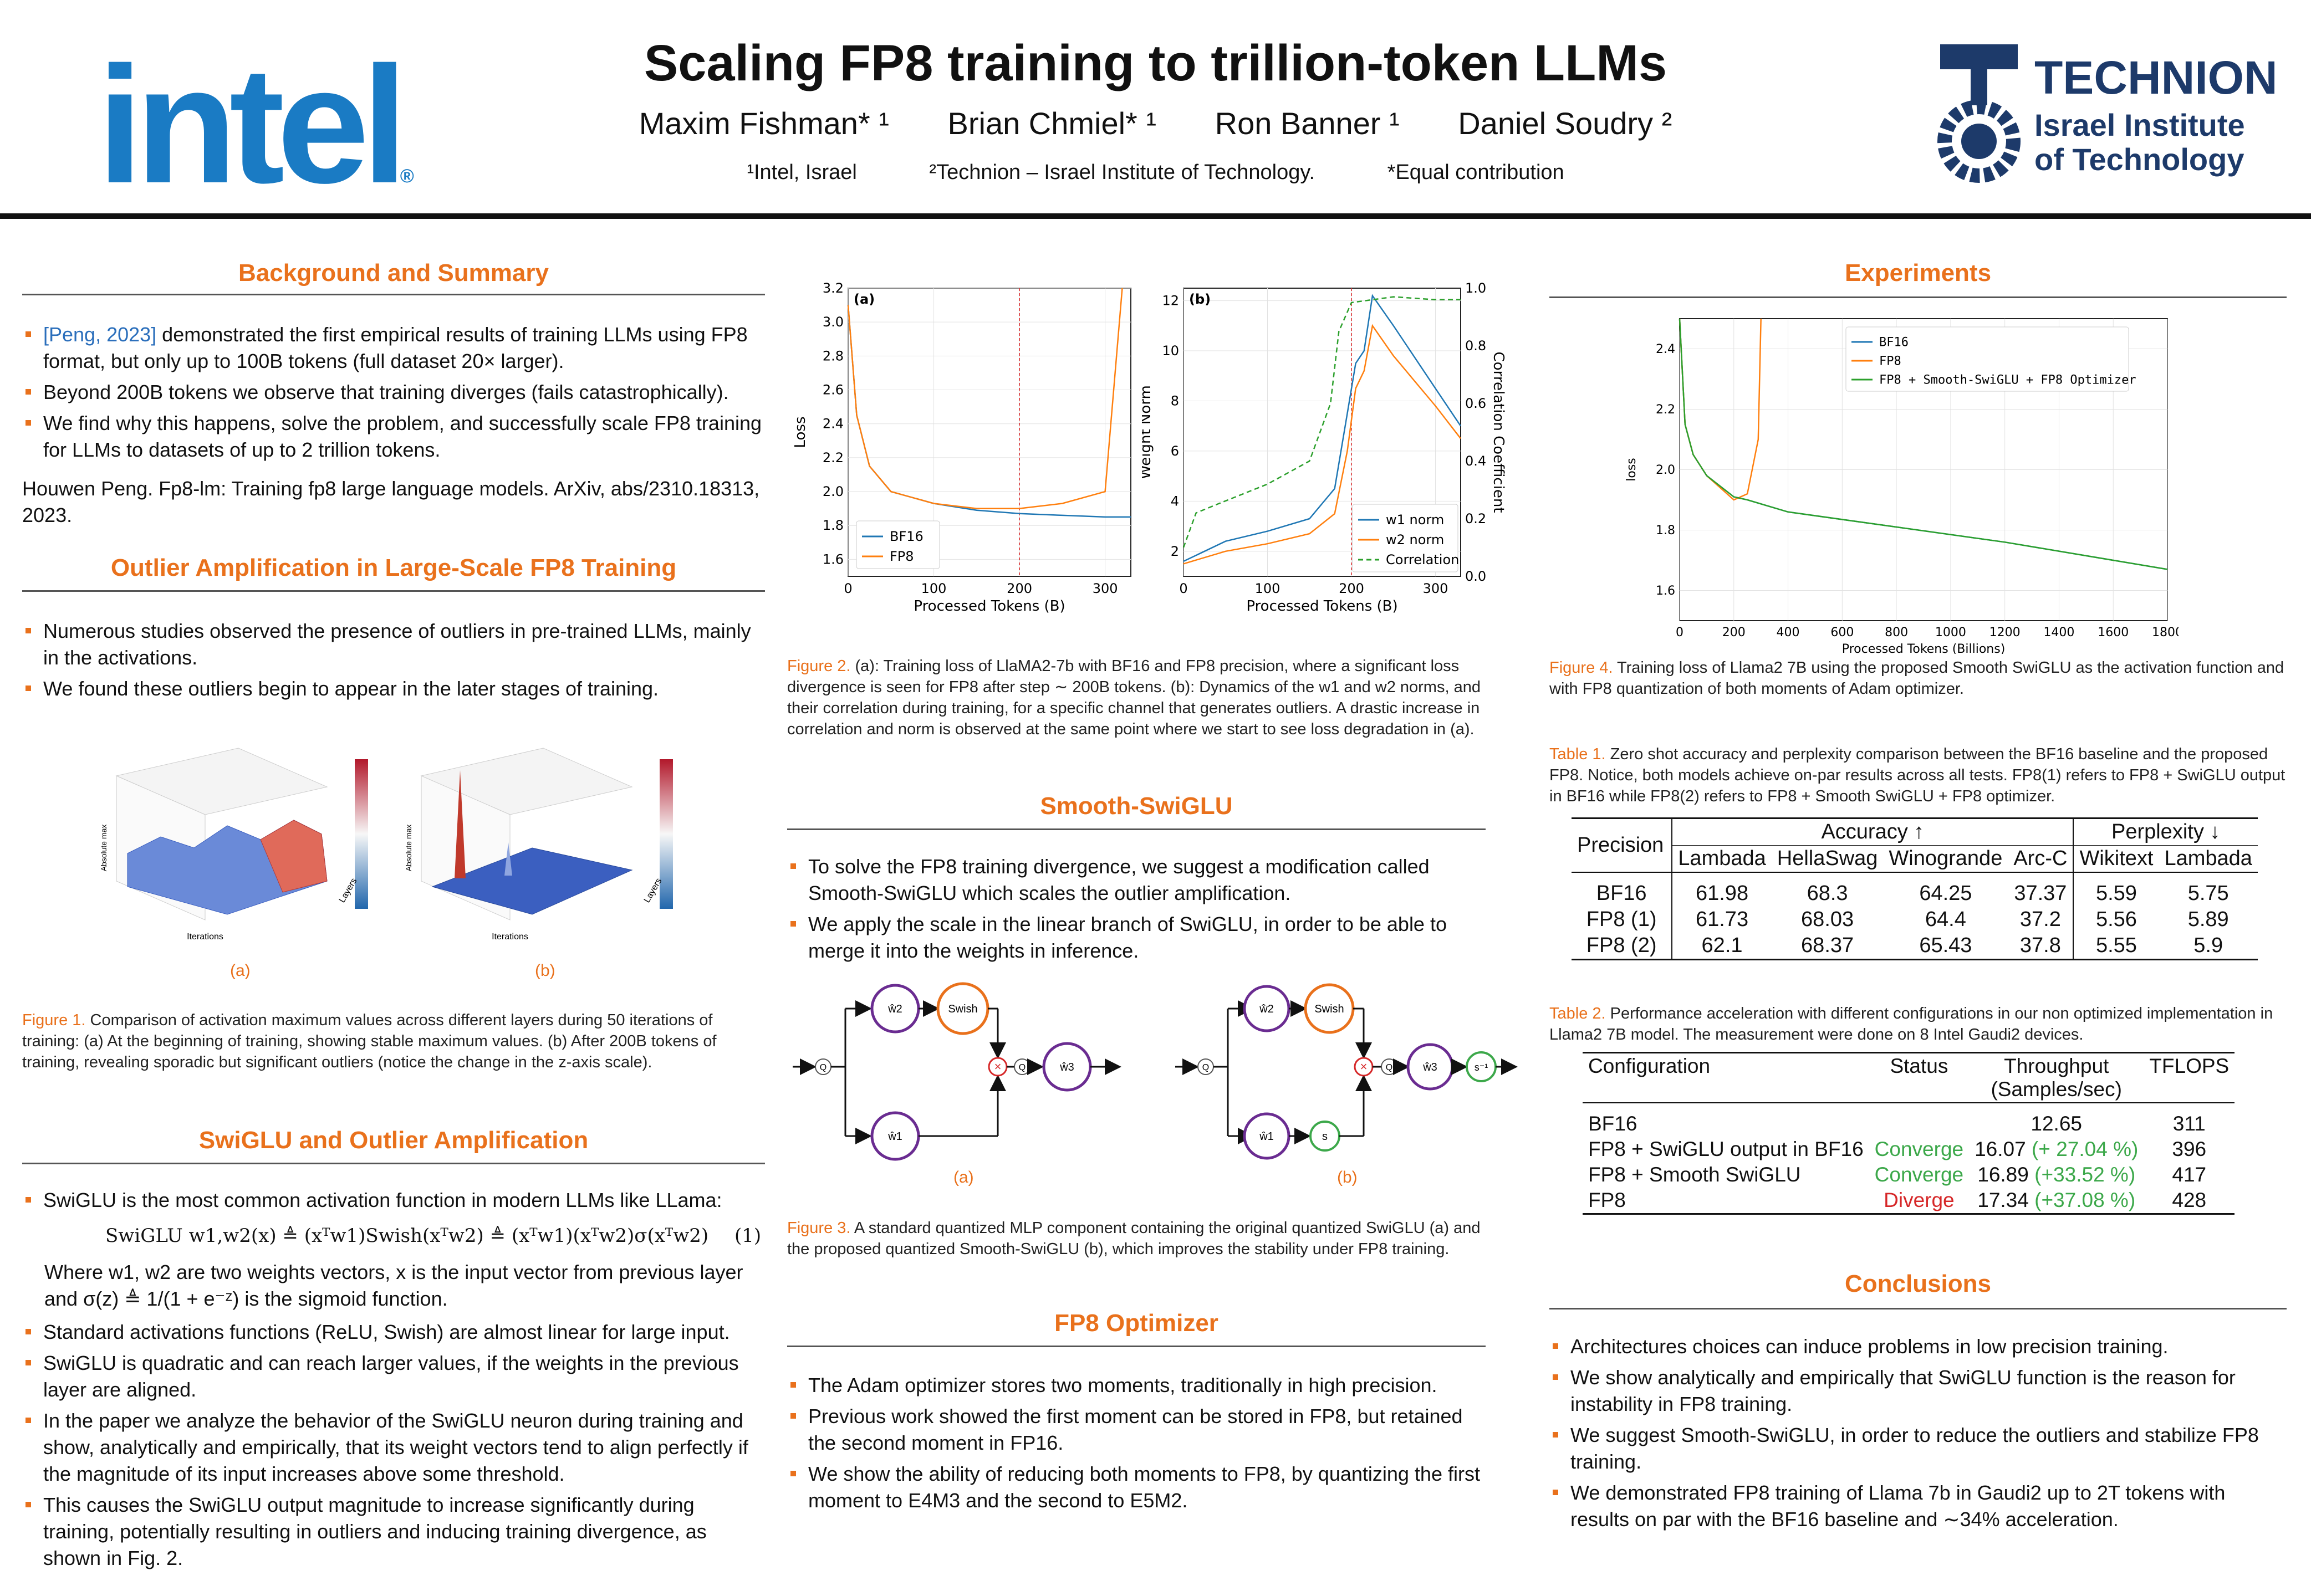 The image size is (2311, 1596). I want to click on axis-label: Absolute max, so click(408, 848).